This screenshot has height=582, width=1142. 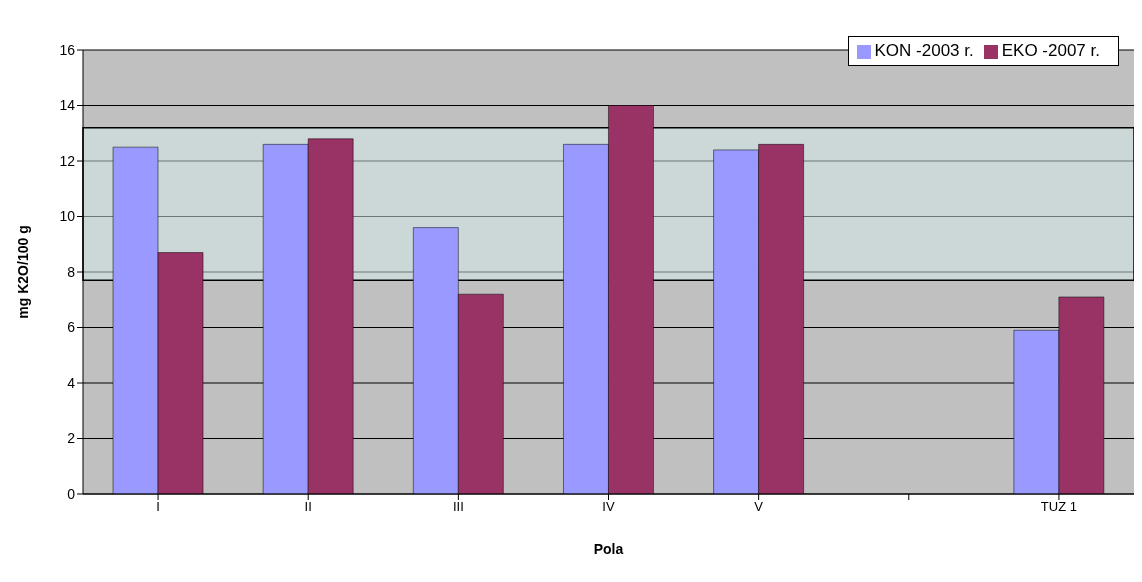 I want to click on legend-label: EKO -2007 r., so click(x=1050, y=50).